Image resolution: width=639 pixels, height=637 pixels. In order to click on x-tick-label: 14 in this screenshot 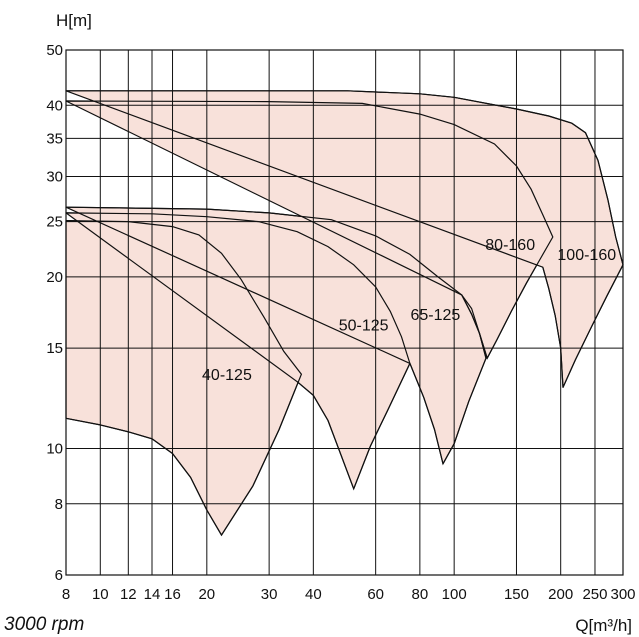, I will do `click(152, 594)`.